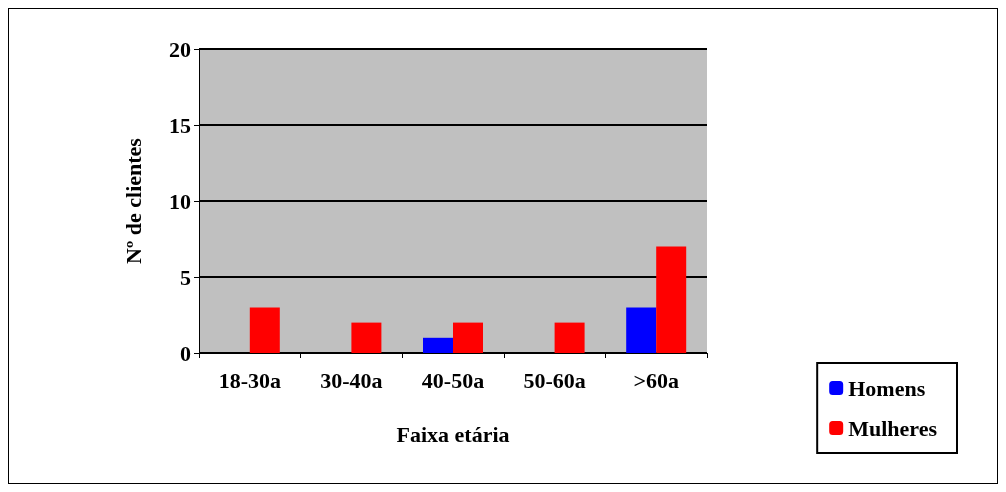  I want to click on legend-label: Homens, so click(887, 388).